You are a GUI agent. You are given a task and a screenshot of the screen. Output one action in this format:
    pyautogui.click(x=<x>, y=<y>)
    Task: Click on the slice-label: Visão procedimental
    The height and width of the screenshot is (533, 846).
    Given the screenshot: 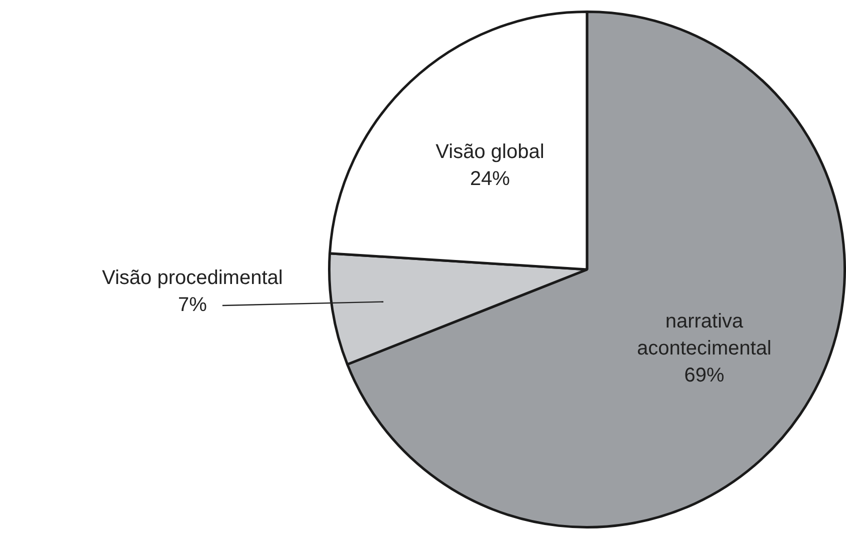 What is the action you would take?
    pyautogui.click(x=192, y=278)
    